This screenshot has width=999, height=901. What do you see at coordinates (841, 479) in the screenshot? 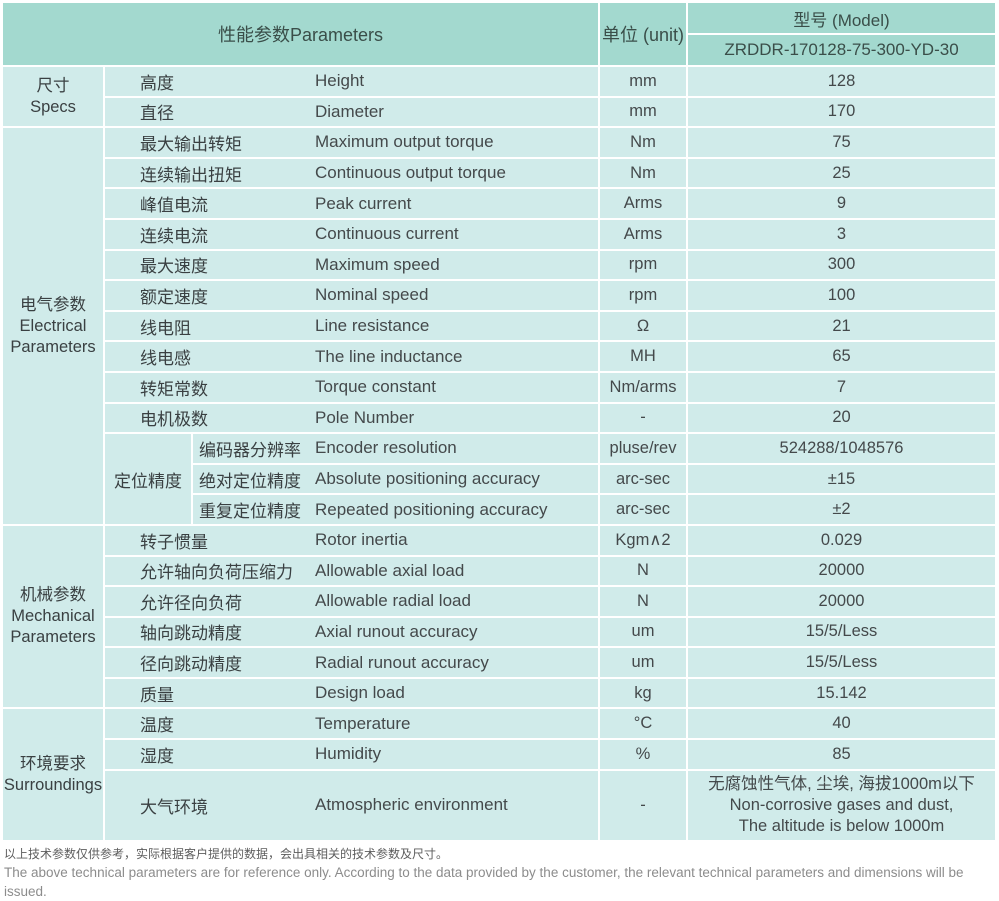
I see `value-cell: ±15` at bounding box center [841, 479].